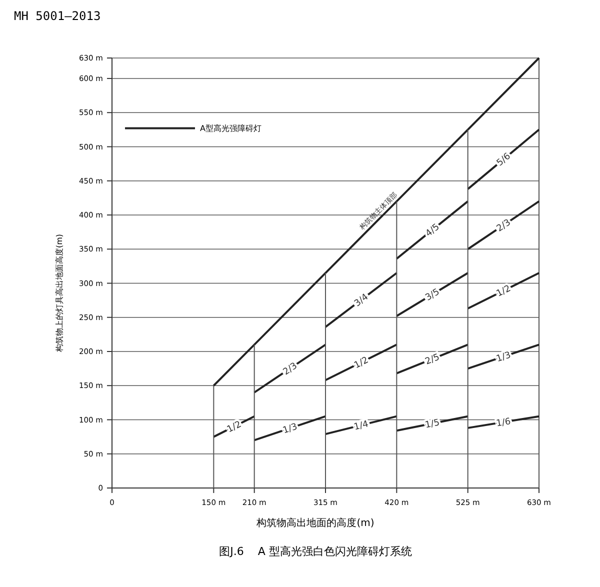  Describe the element at coordinates (504, 423) in the screenshot. I see `text: 1/6` at that location.